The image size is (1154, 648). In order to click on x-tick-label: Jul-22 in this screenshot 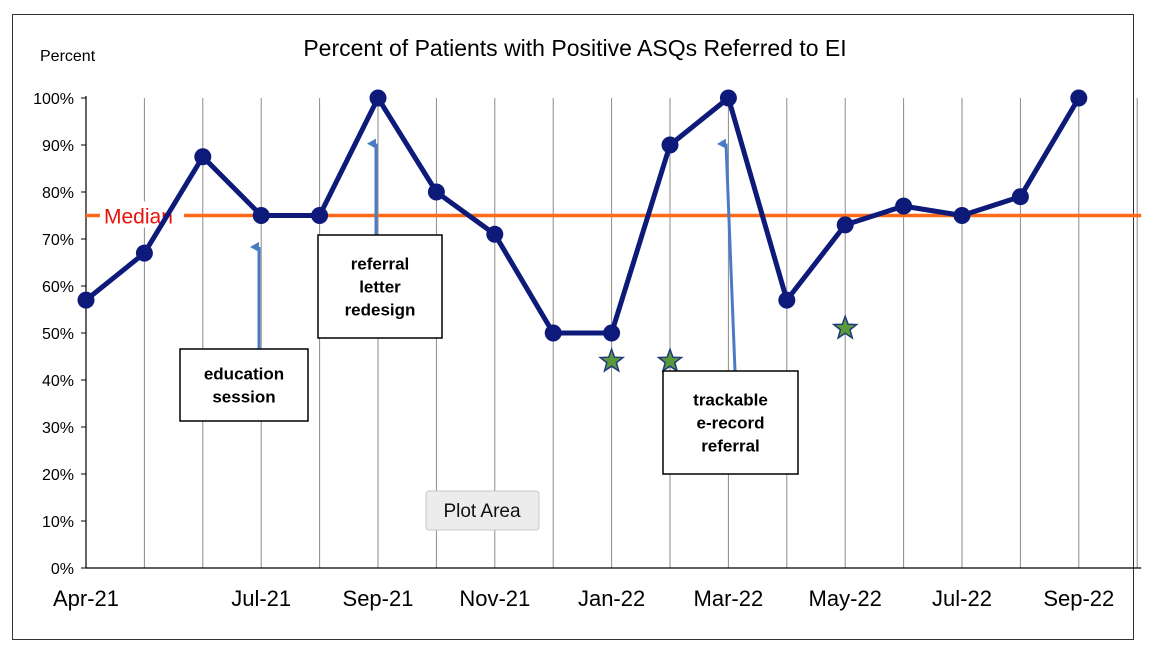, I will do `click(962, 598)`.